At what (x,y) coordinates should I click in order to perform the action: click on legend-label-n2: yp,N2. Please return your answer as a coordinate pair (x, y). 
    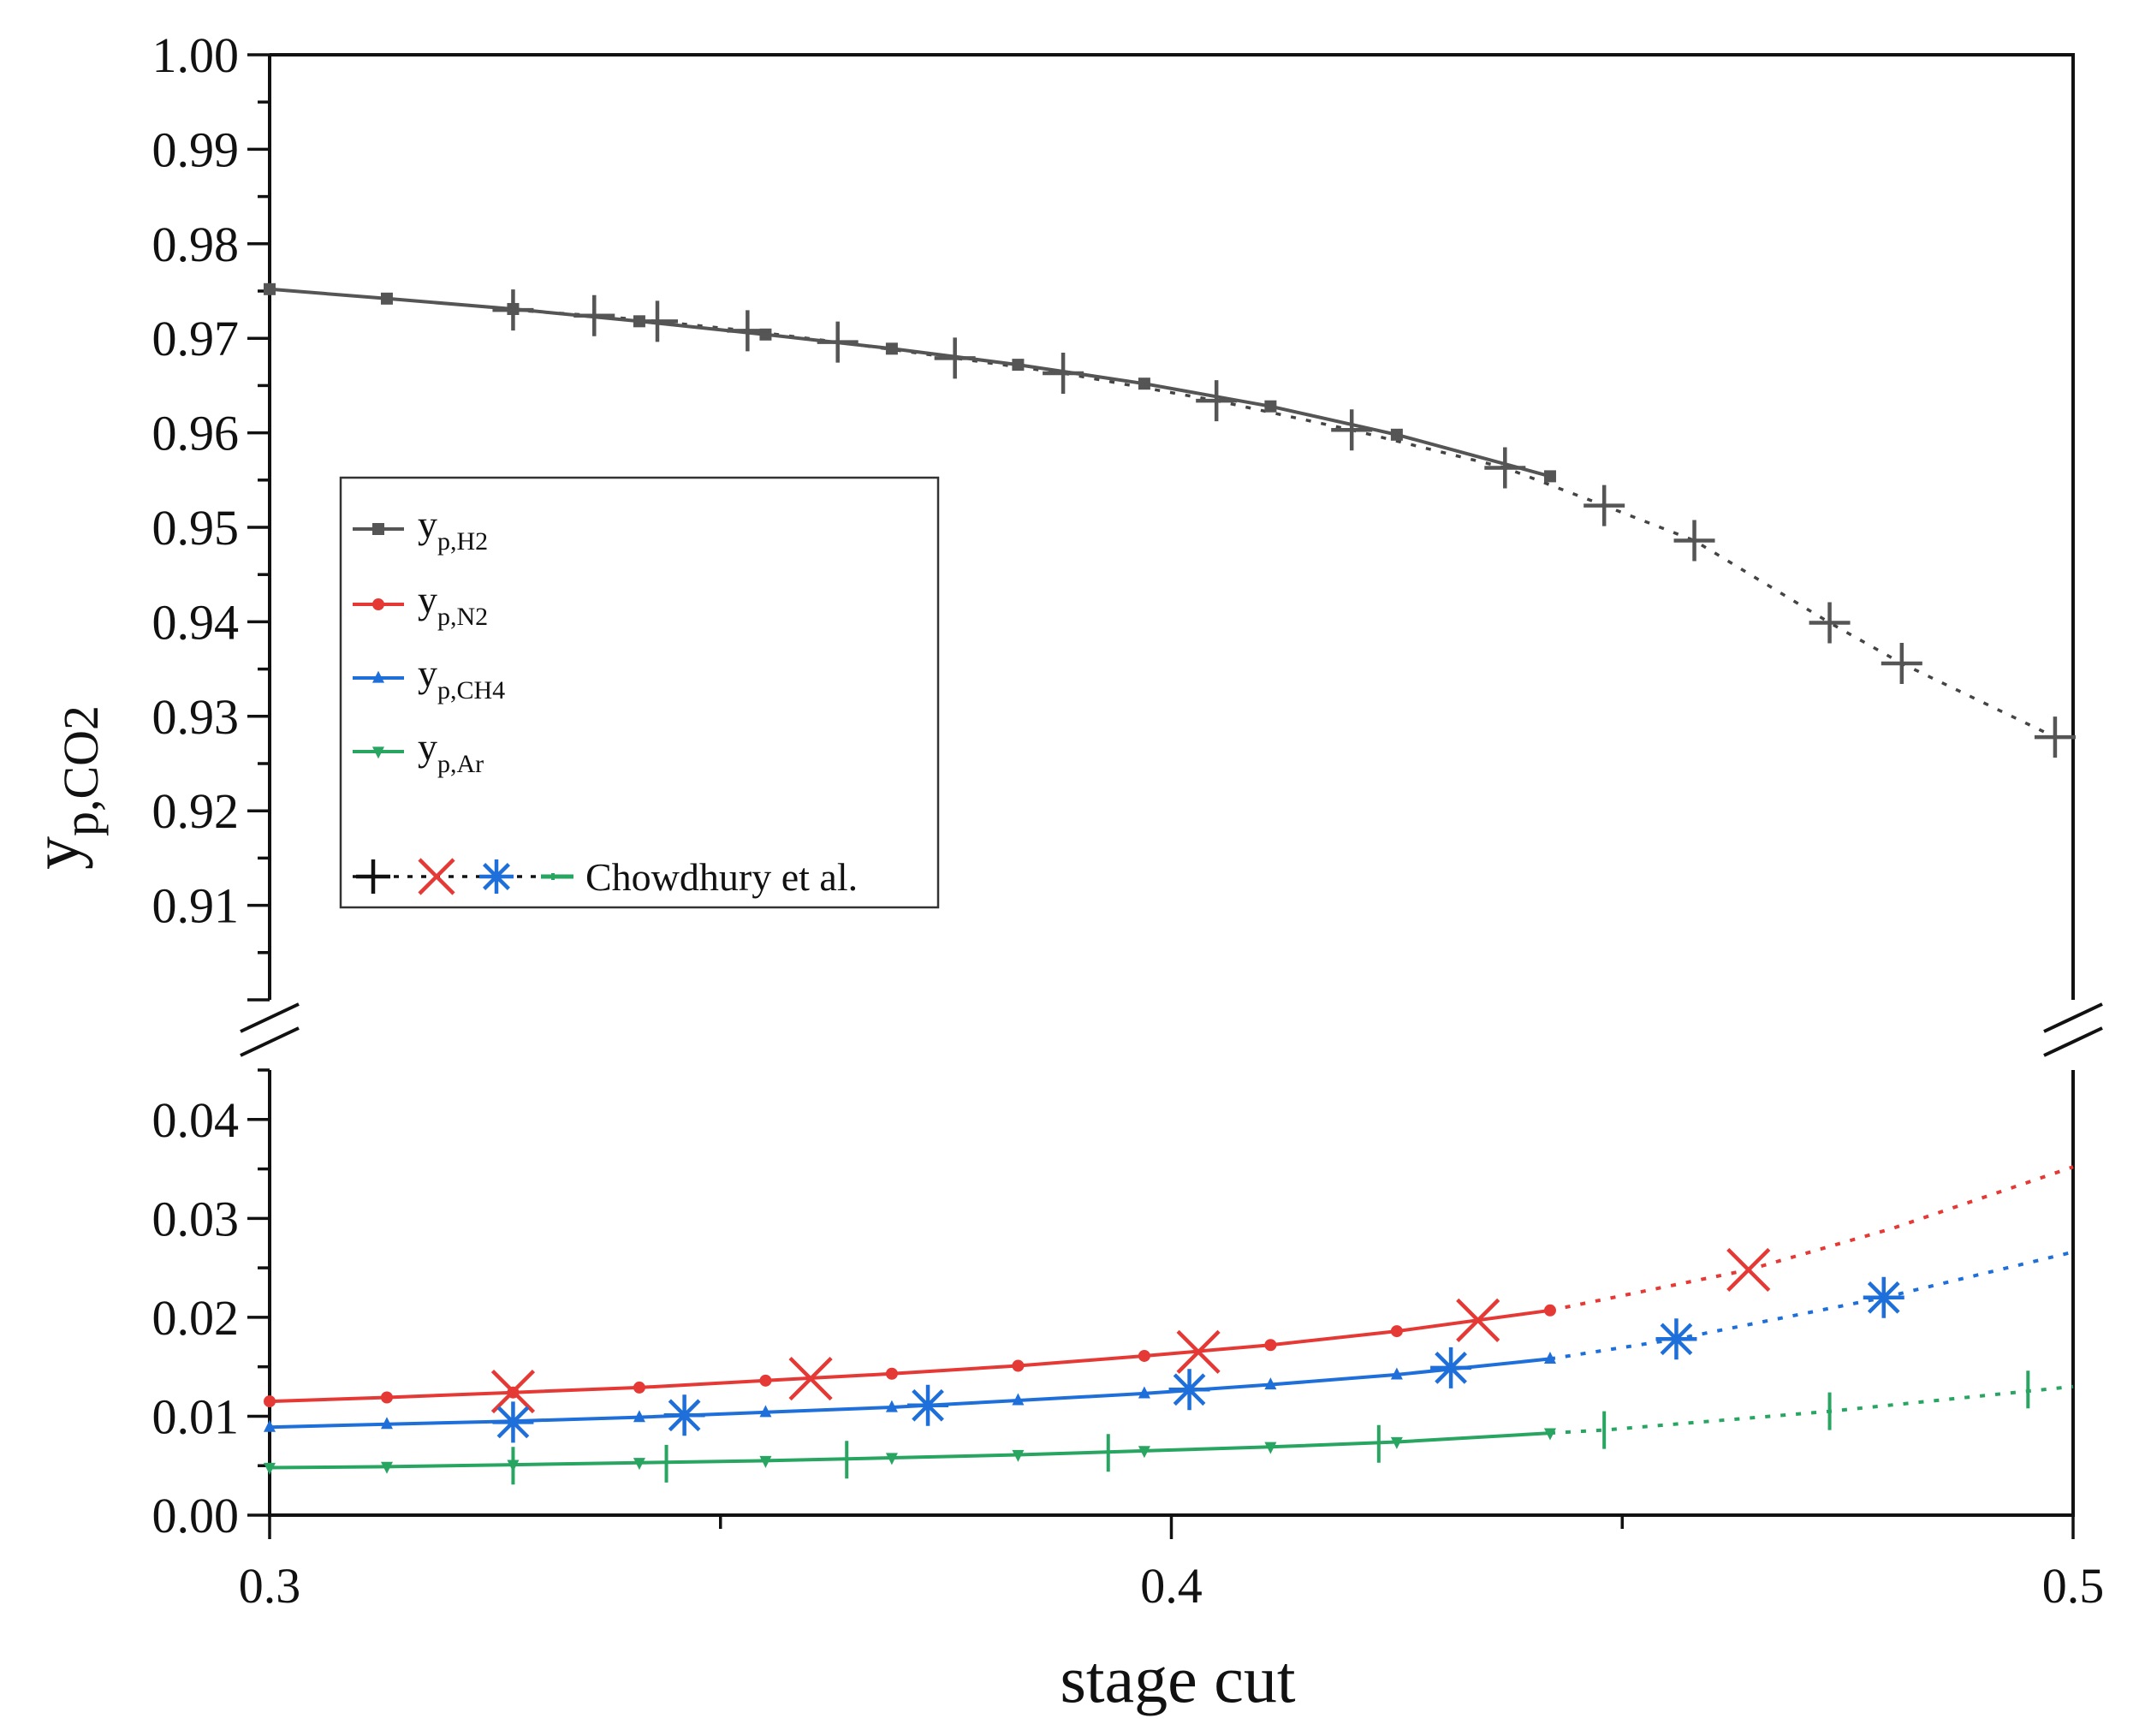
    Looking at the image, I should click on (453, 604).